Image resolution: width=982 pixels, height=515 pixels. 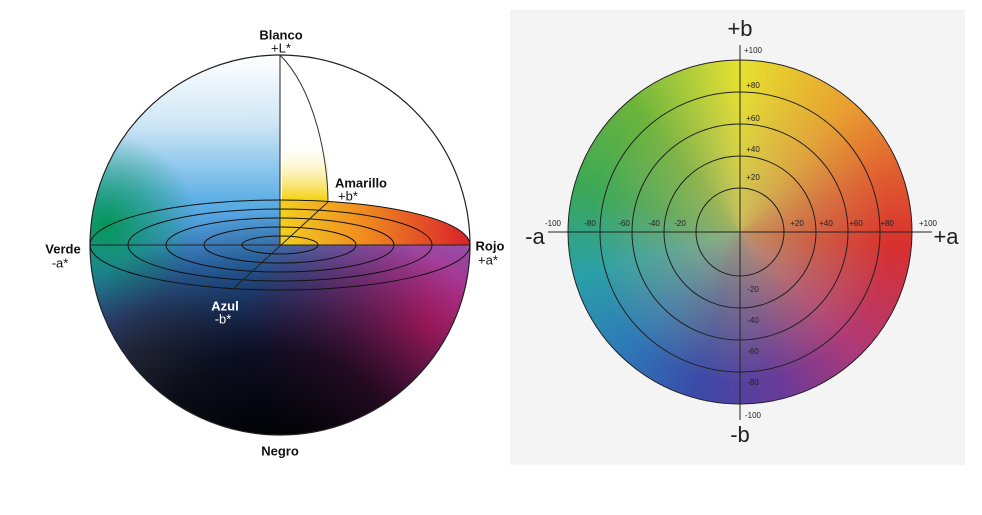 I want to click on a-tick-label: -80, so click(x=590, y=223).